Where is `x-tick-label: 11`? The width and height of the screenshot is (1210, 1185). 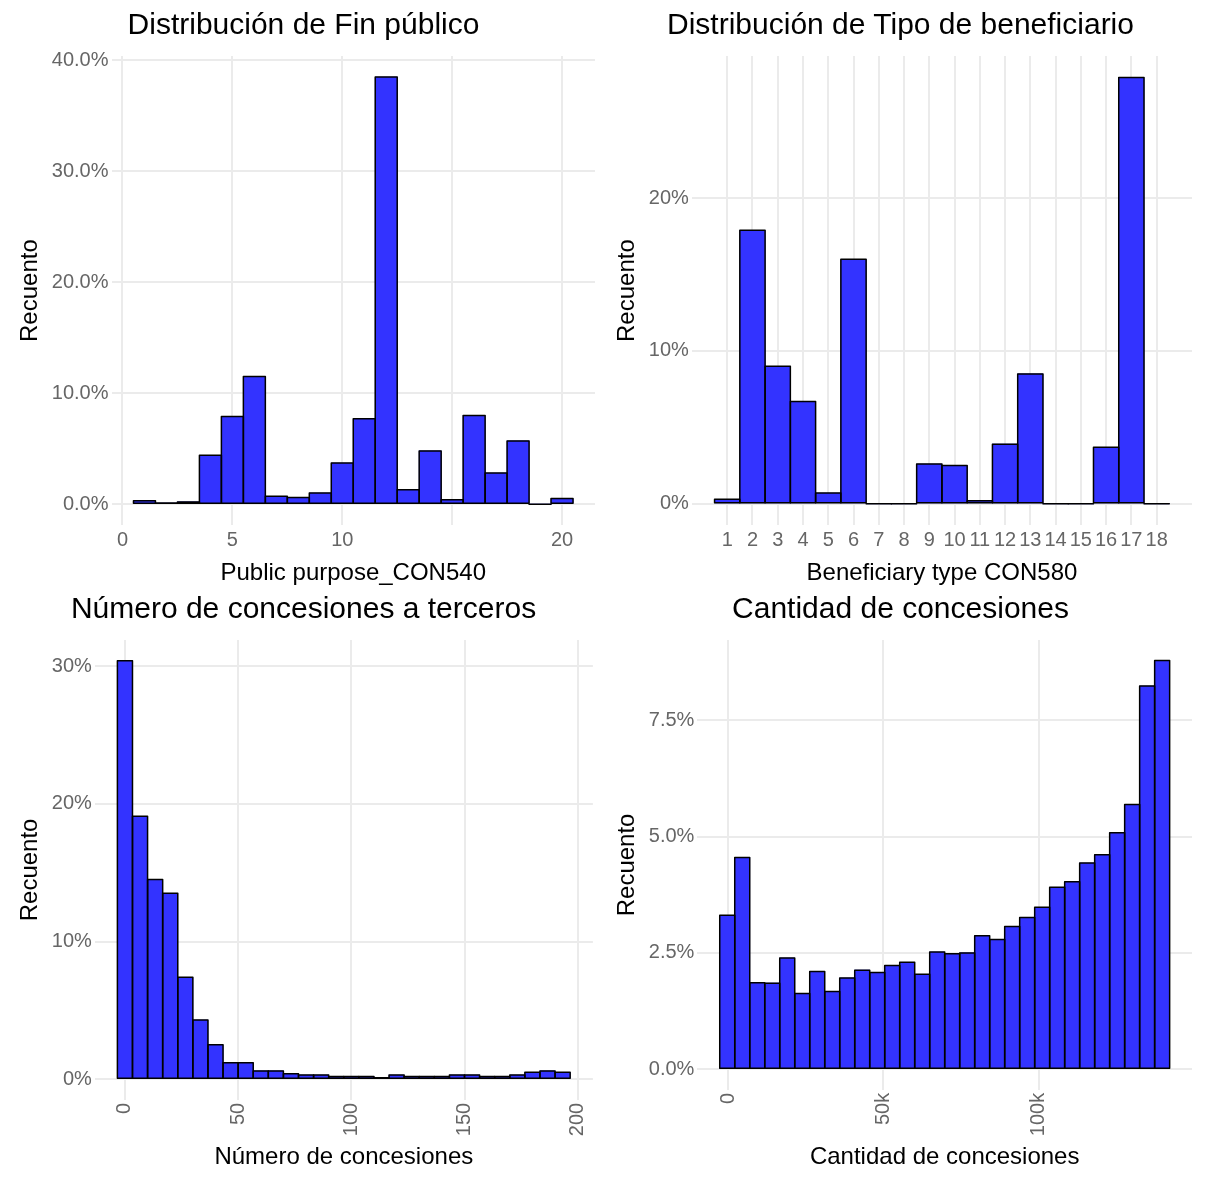
x-tick-label: 11 is located at coordinates (980, 538).